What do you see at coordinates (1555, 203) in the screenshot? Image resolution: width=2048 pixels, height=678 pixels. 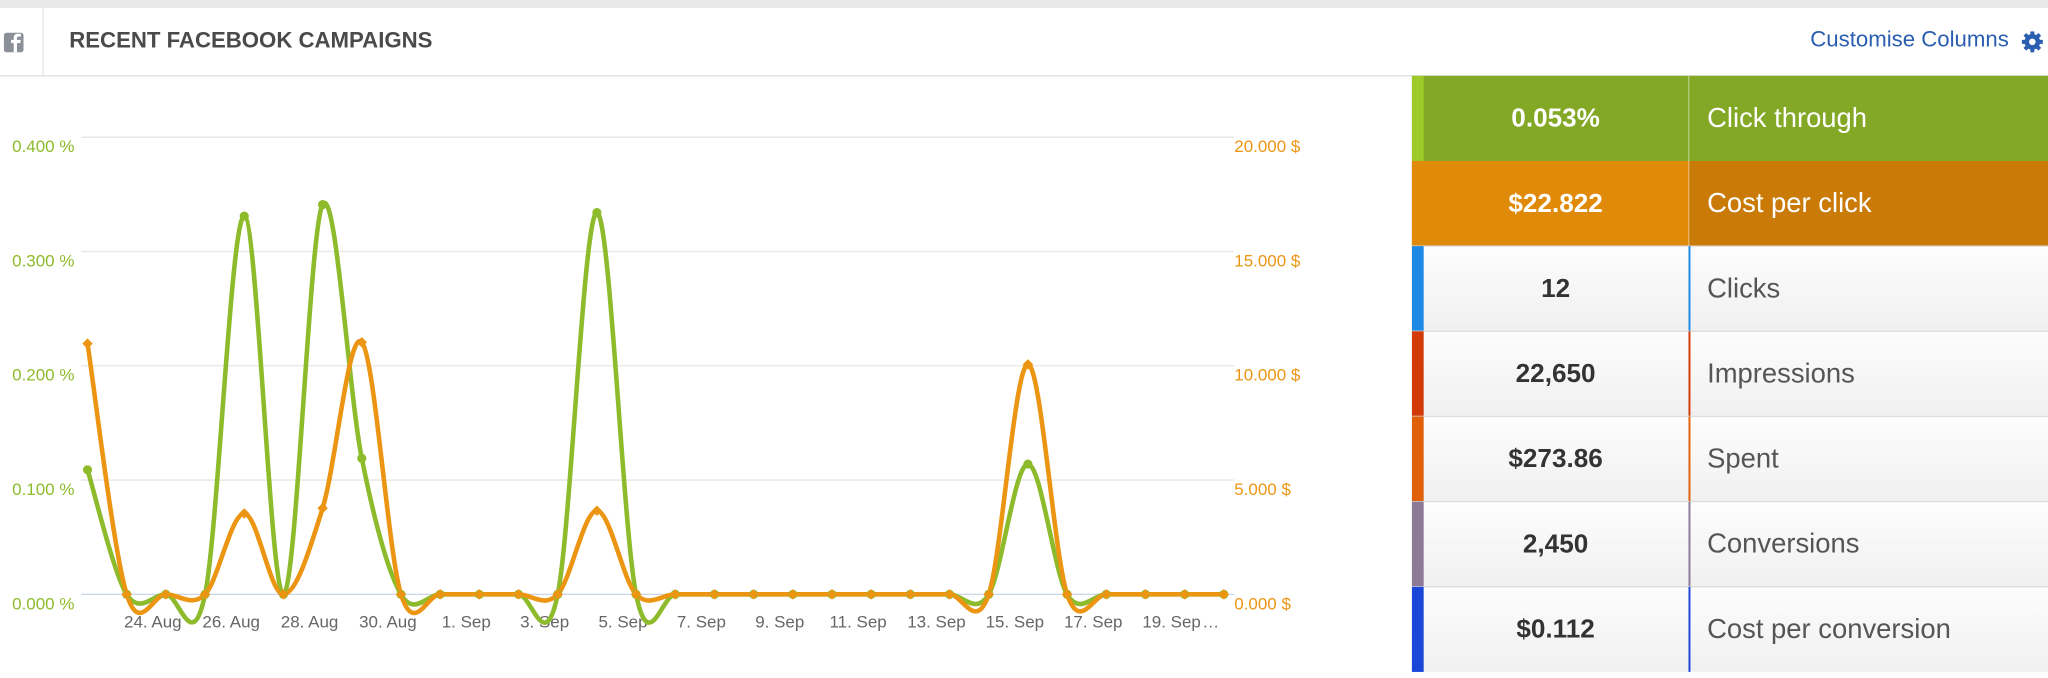 I see `metric-value: $22.822` at bounding box center [1555, 203].